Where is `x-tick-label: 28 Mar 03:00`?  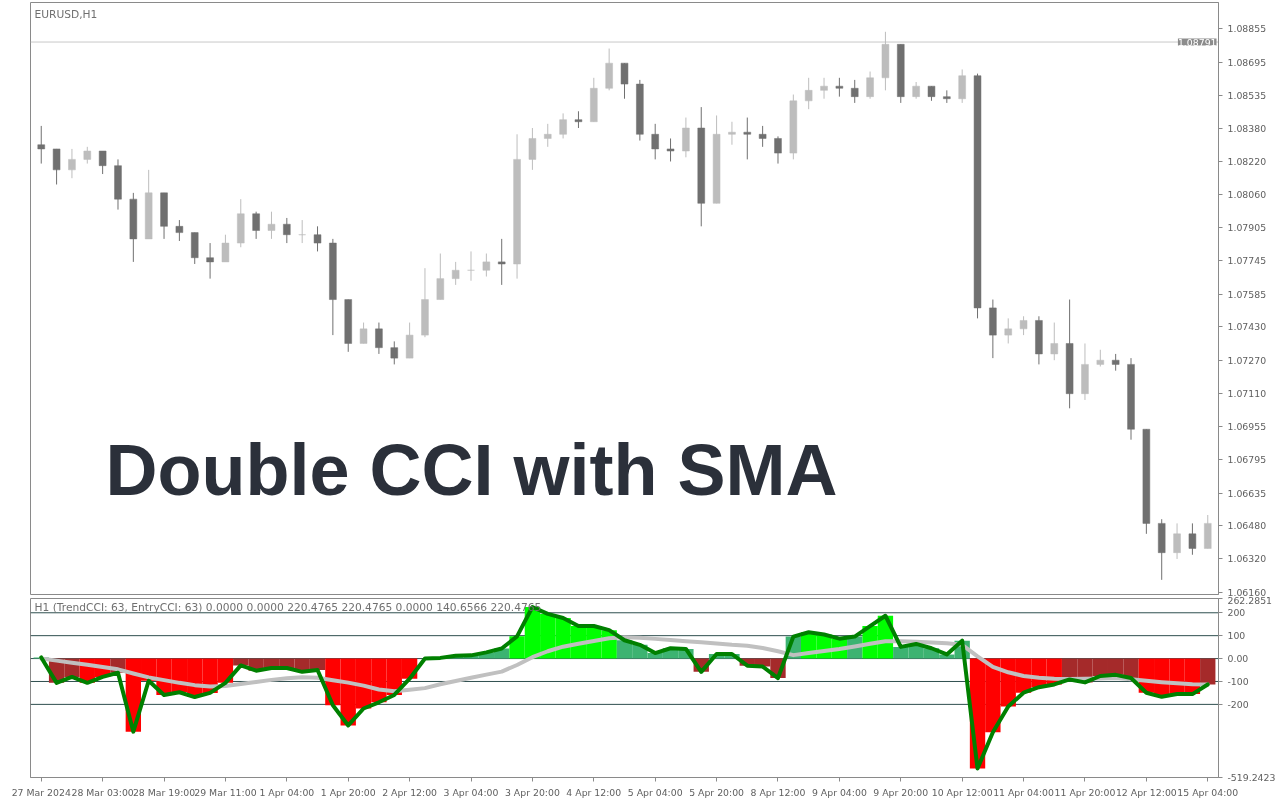
x-tick-label: 28 Mar 03:00 is located at coordinates (102, 792).